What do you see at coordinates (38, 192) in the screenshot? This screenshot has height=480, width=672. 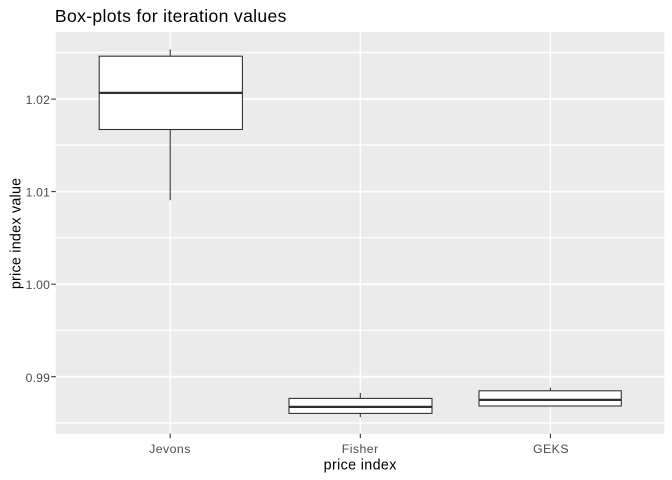 I see `svg-text: 1.01` at bounding box center [38, 192].